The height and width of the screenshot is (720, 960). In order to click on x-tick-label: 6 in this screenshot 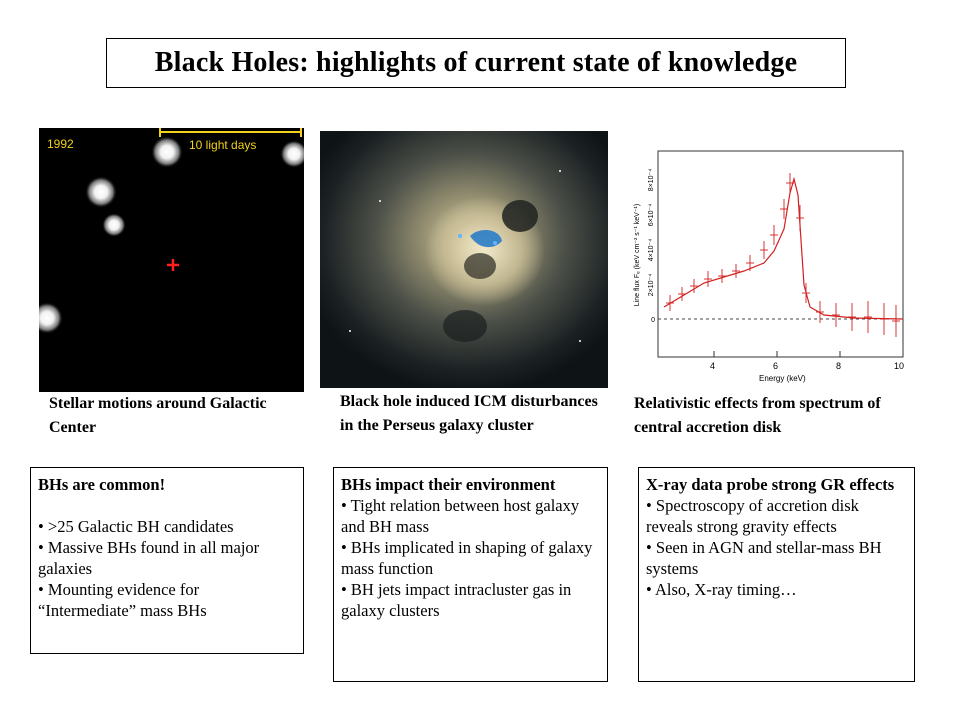, I will do `click(775, 366)`.